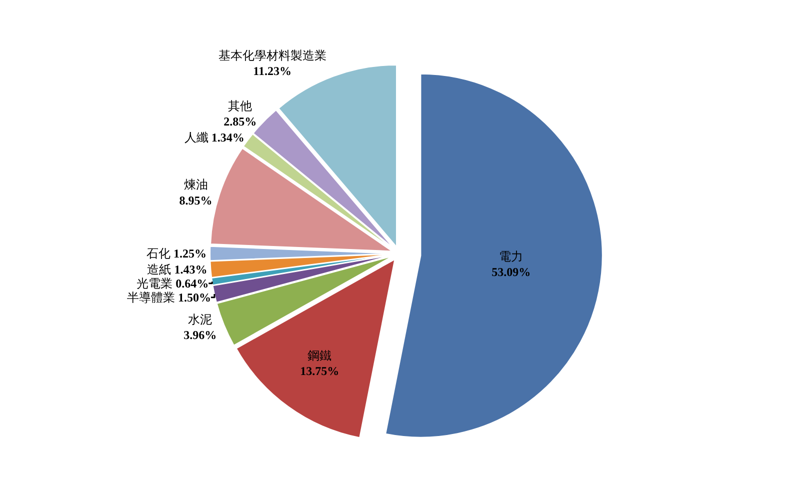 The width and height of the screenshot is (792, 486). What do you see at coordinates (196, 185) in the screenshot?
I see `slice-label: 煉油` at bounding box center [196, 185].